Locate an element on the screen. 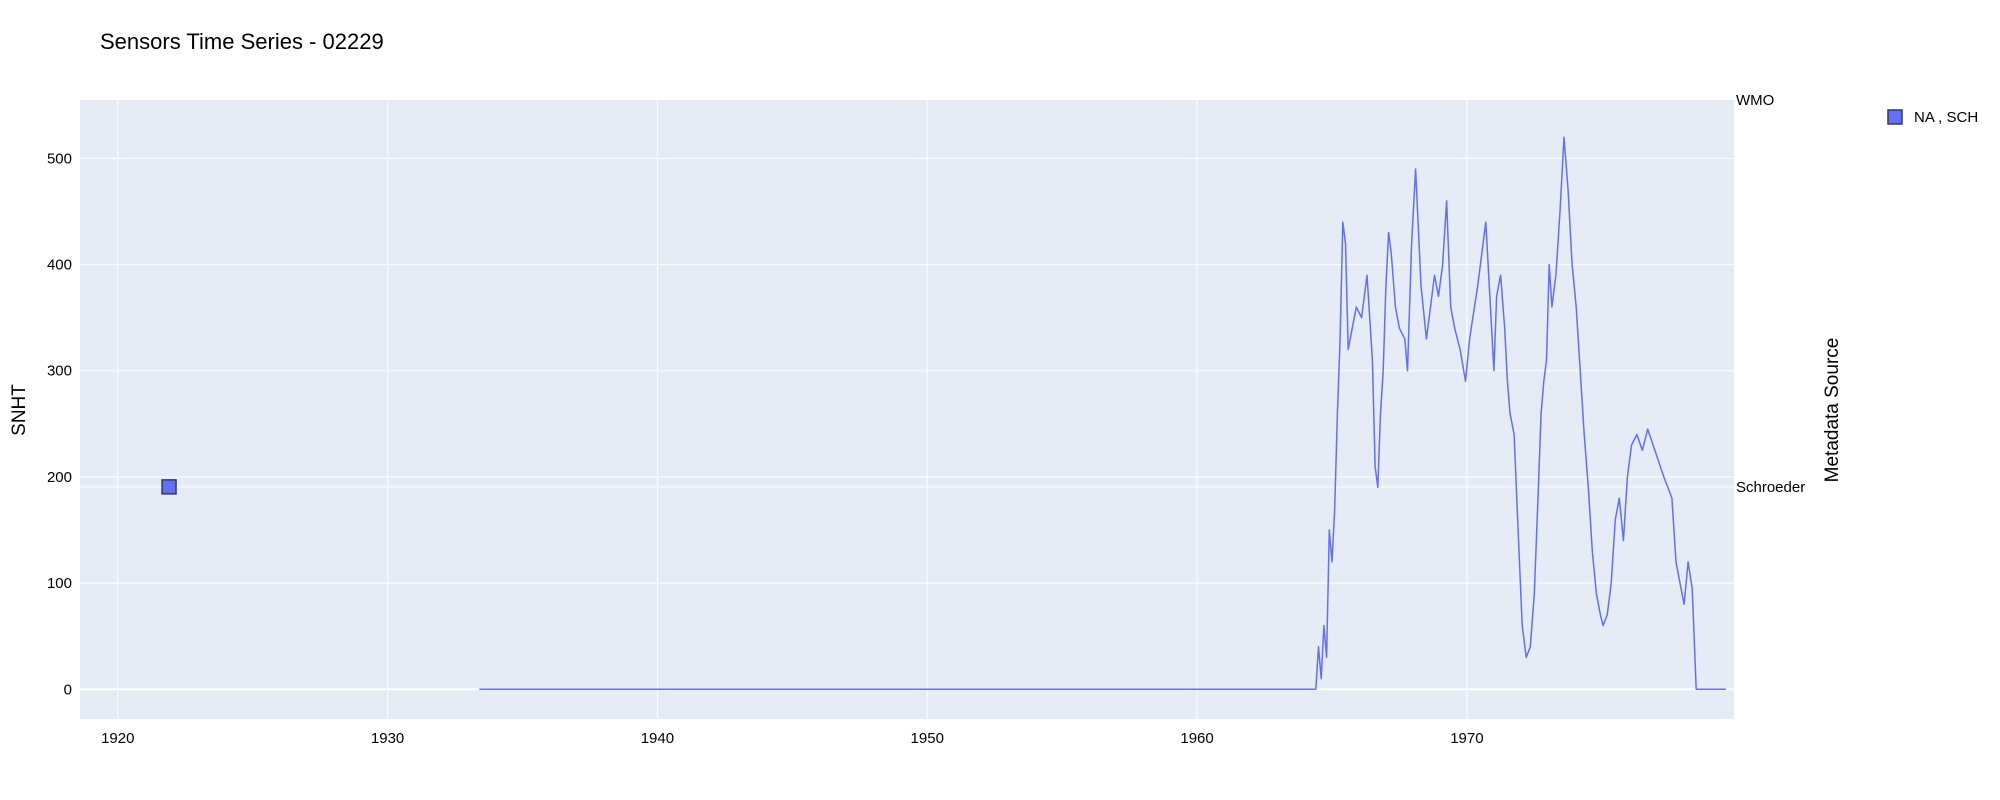 Image resolution: width=2000 pixels, height=800 pixels. x-tick-label: 1940 is located at coordinates (657, 738).